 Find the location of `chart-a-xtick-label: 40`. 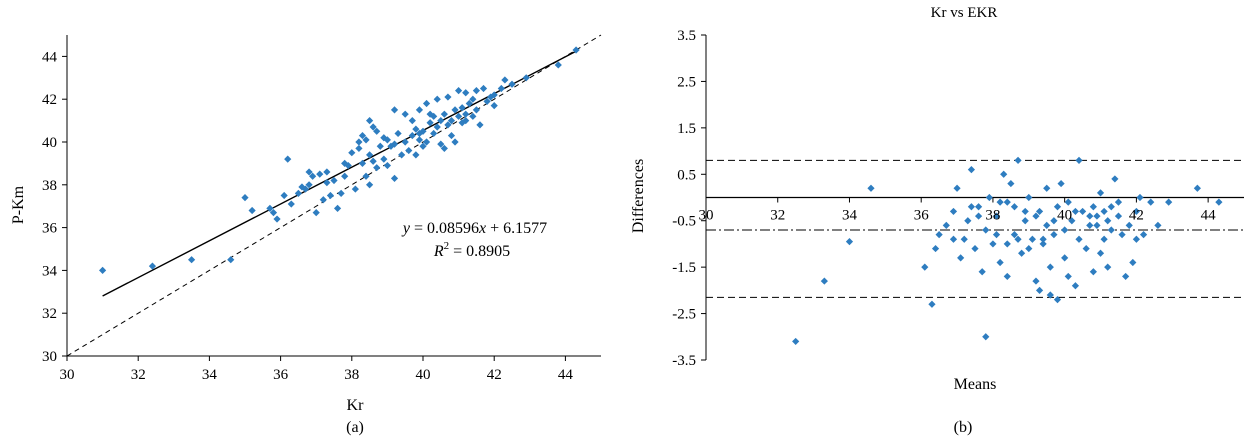

chart-a-xtick-label: 40 is located at coordinates (423, 375).